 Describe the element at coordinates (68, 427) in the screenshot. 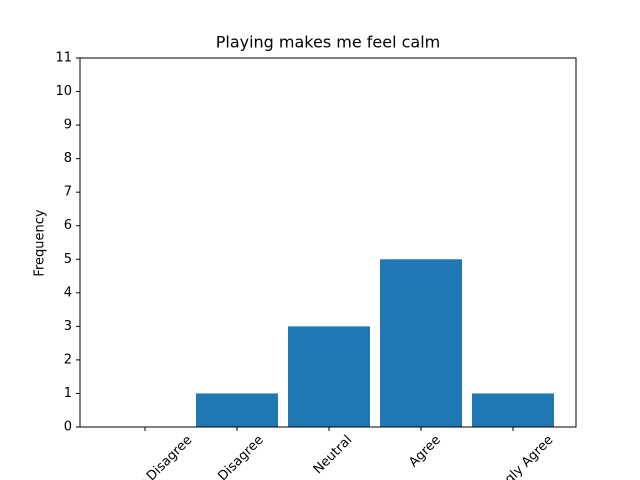

I see `y-tick-label: 0` at that location.